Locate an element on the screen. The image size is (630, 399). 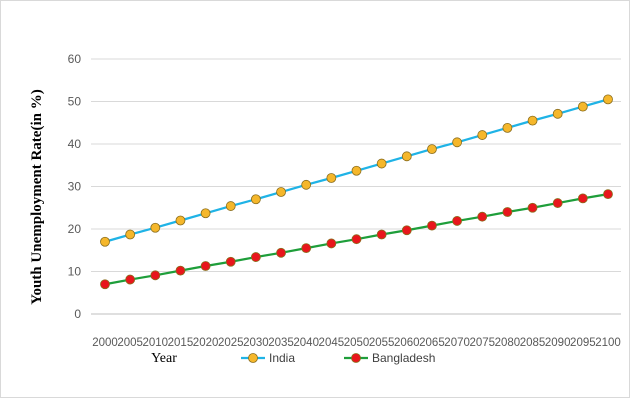
x-tick-label: 2005 is located at coordinates (130, 343).